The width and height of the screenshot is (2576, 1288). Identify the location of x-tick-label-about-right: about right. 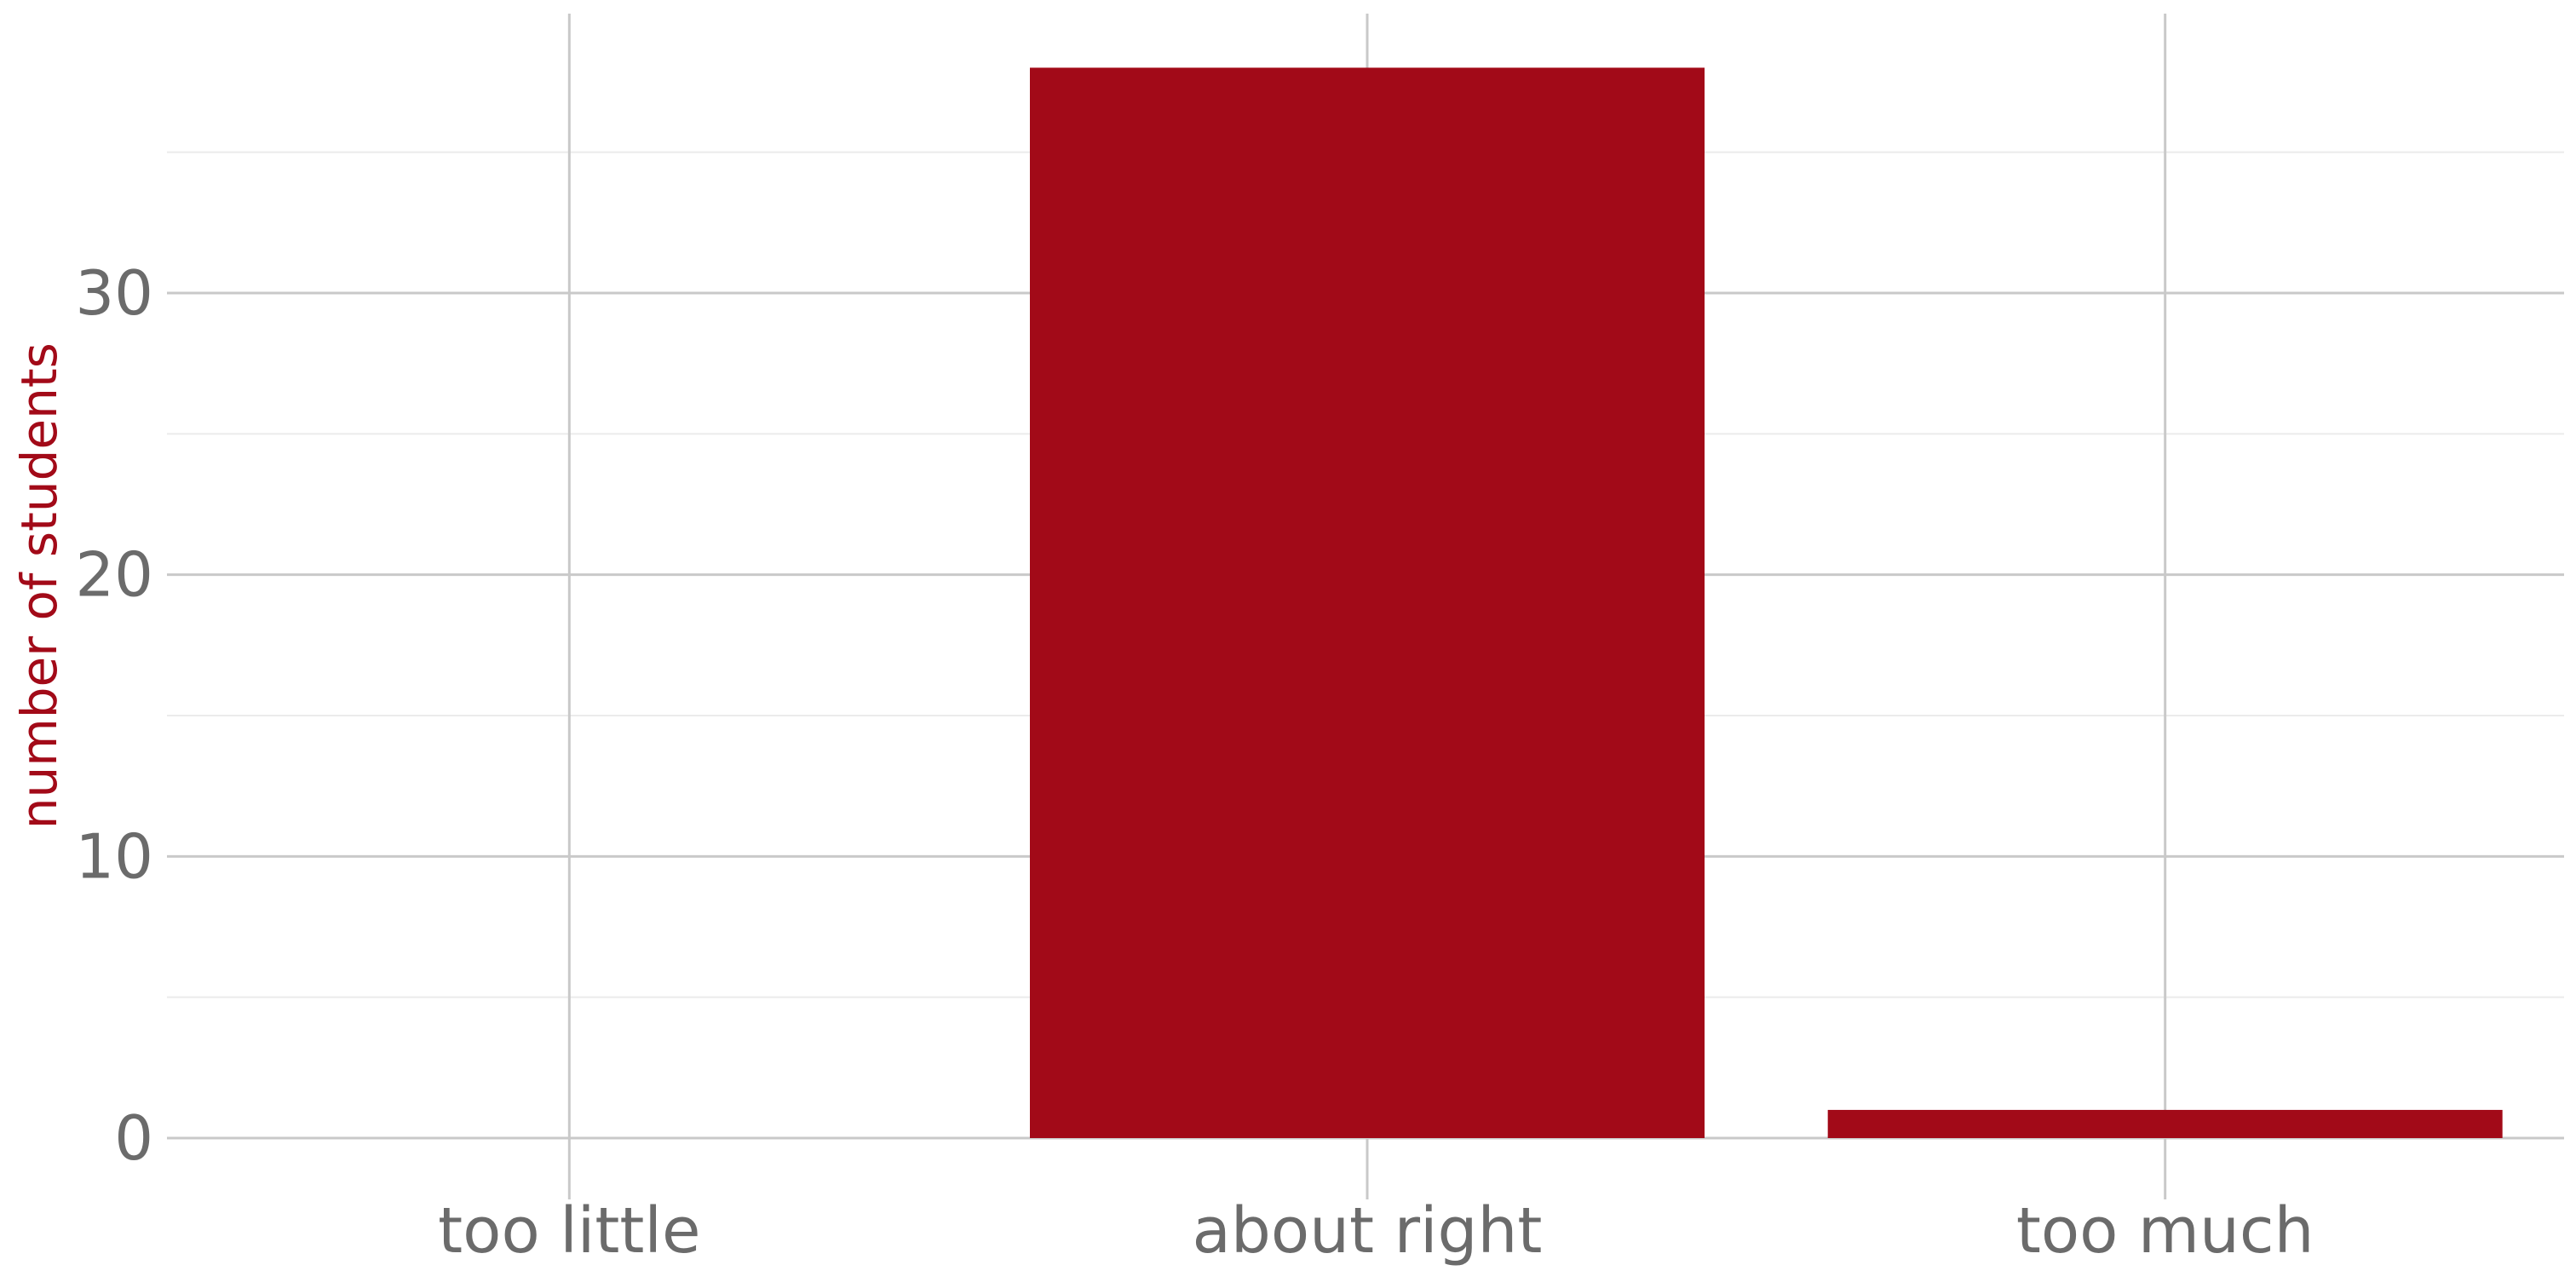
(1368, 1231).